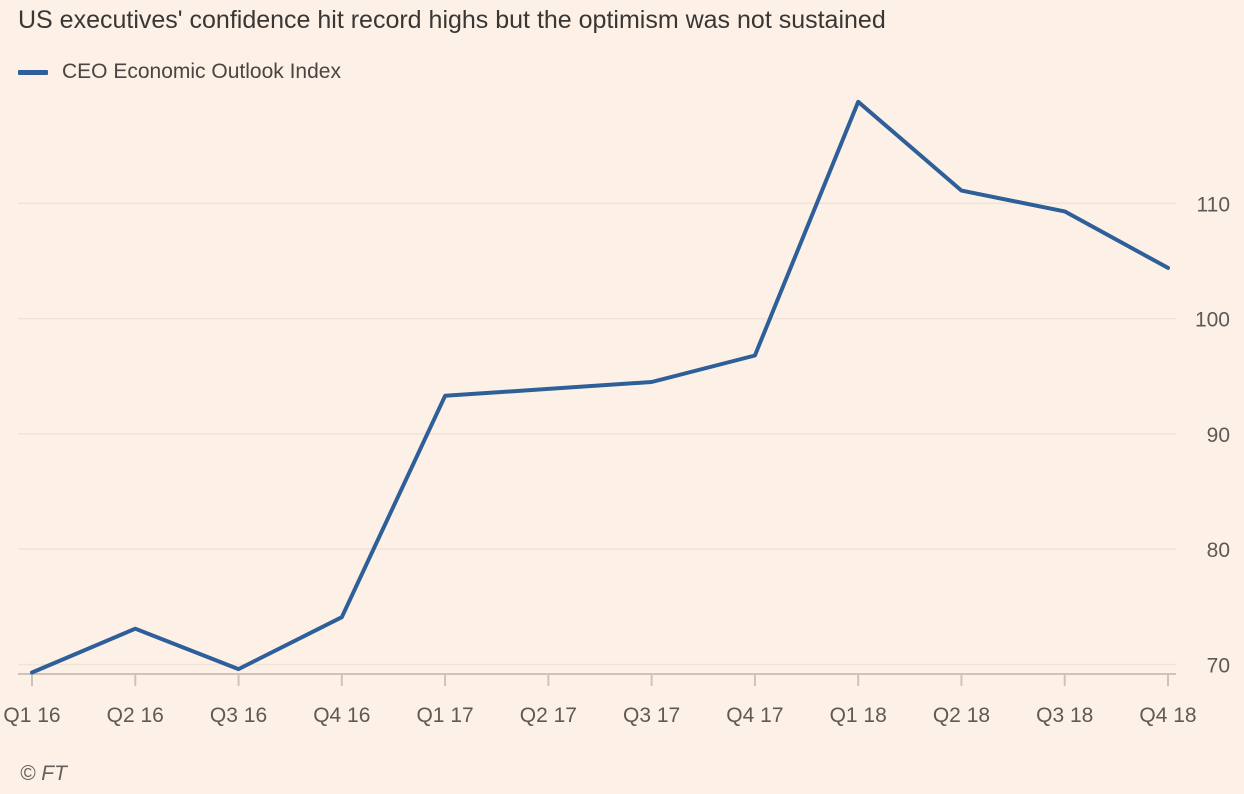  I want to click on y-tick-label: 90, so click(1218, 435).